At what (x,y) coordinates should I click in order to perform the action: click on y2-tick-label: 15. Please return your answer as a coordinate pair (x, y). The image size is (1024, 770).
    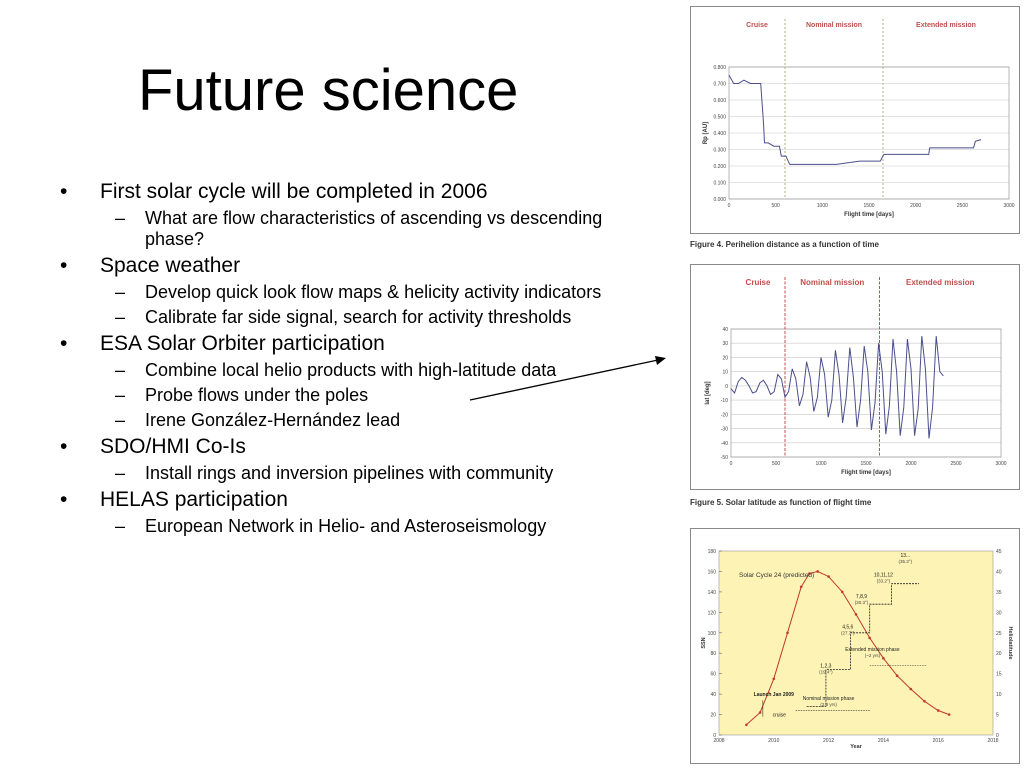
    Looking at the image, I should click on (999, 675).